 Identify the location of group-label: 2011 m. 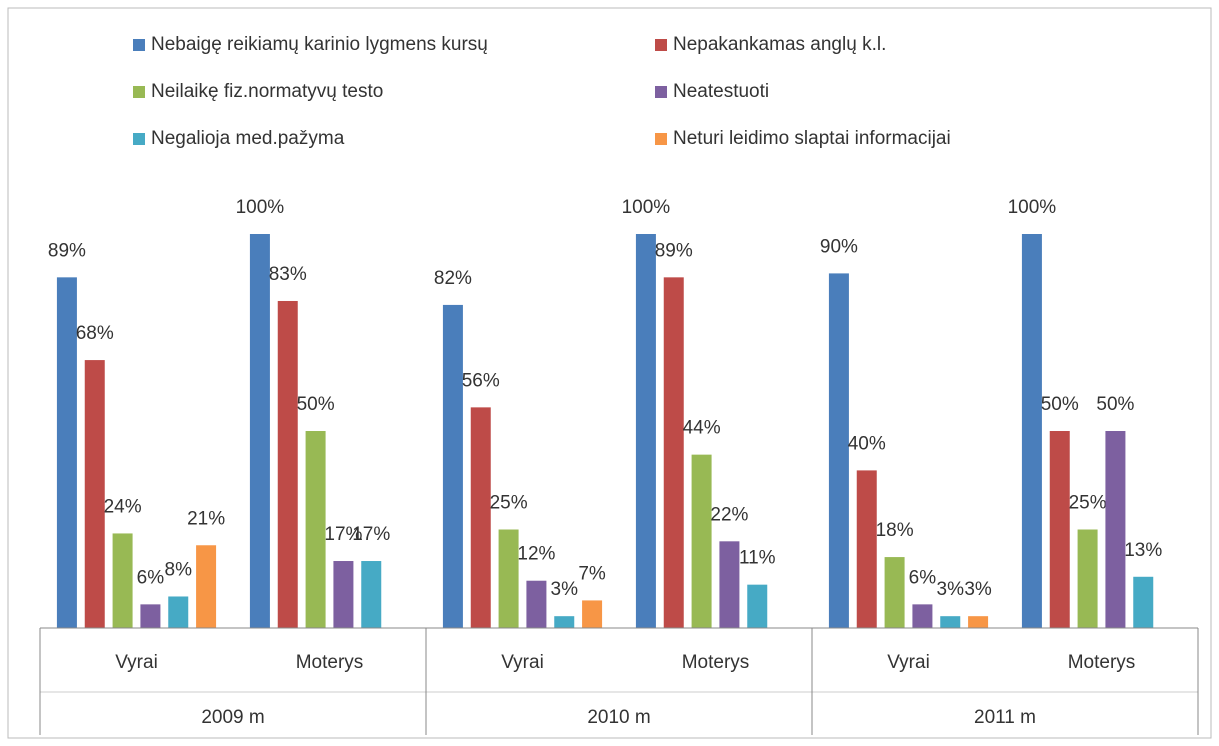
(1005, 717).